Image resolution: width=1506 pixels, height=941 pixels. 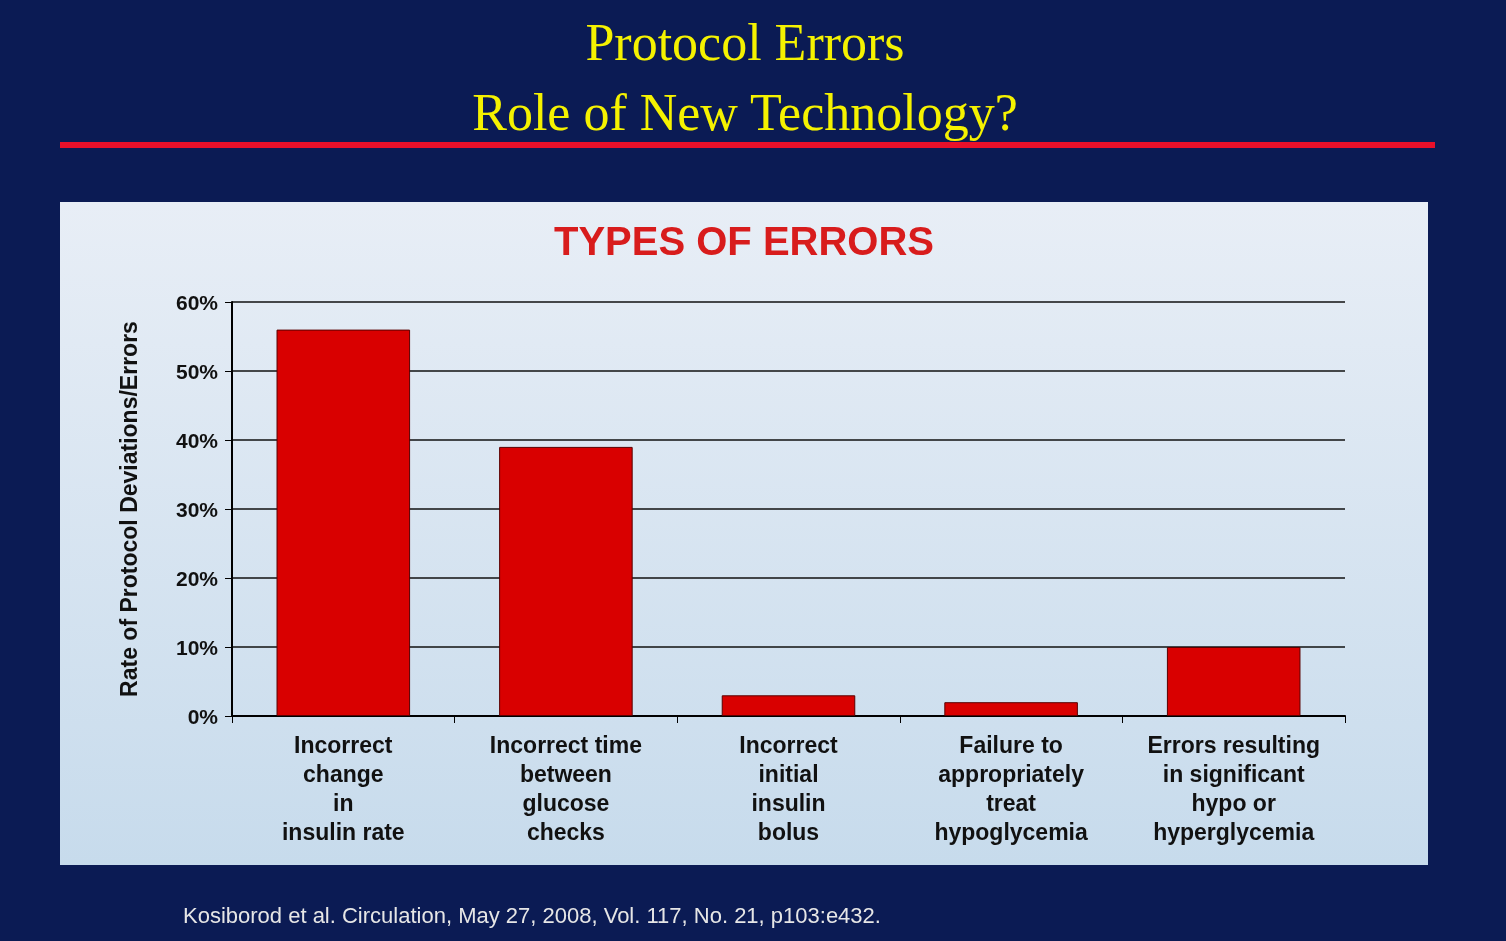 I want to click on x-tick-label: Errors resulting in significant hypo or hyperglycemia, so click(x=1233, y=788).